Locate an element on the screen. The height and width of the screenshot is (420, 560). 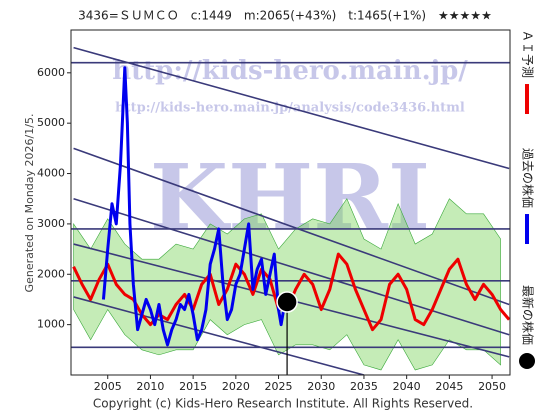
x-tick-label: 2040 is located at coordinates (407, 386).